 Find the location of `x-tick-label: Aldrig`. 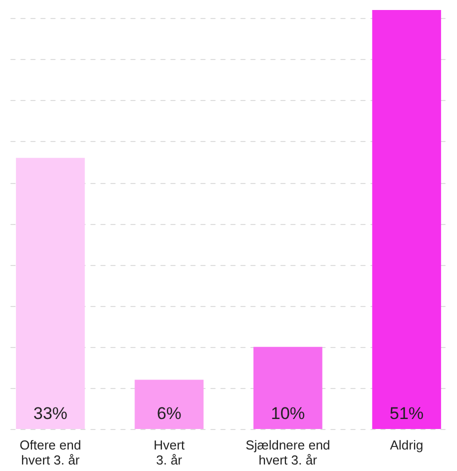

x-tick-label: Aldrig is located at coordinates (407, 445).